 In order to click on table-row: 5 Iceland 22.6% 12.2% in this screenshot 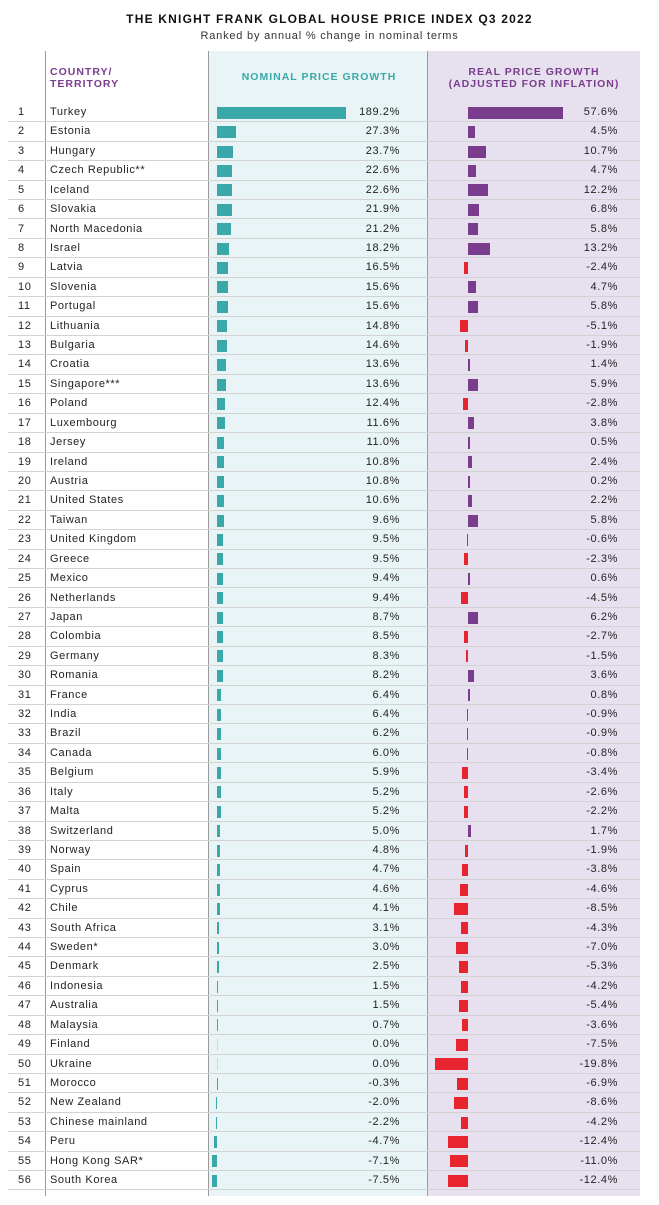, I will do `click(324, 191)`.